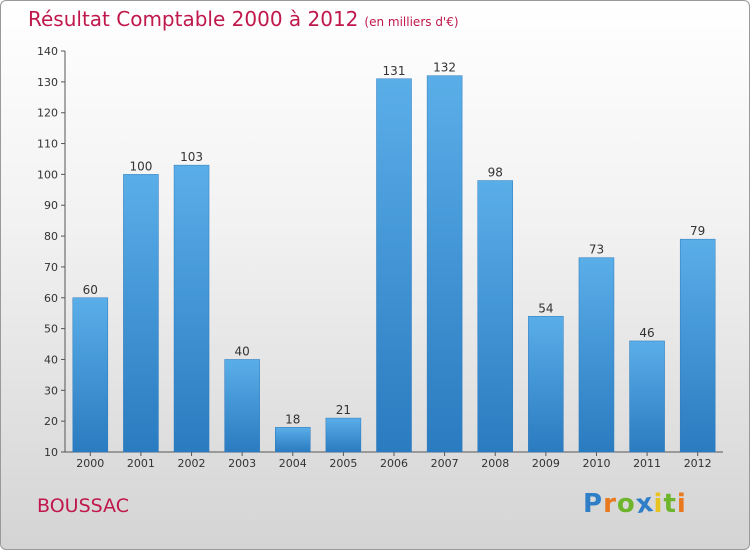 This screenshot has width=750, height=550. What do you see at coordinates (242, 351) in the screenshot?
I see `bar-value-label: 40` at bounding box center [242, 351].